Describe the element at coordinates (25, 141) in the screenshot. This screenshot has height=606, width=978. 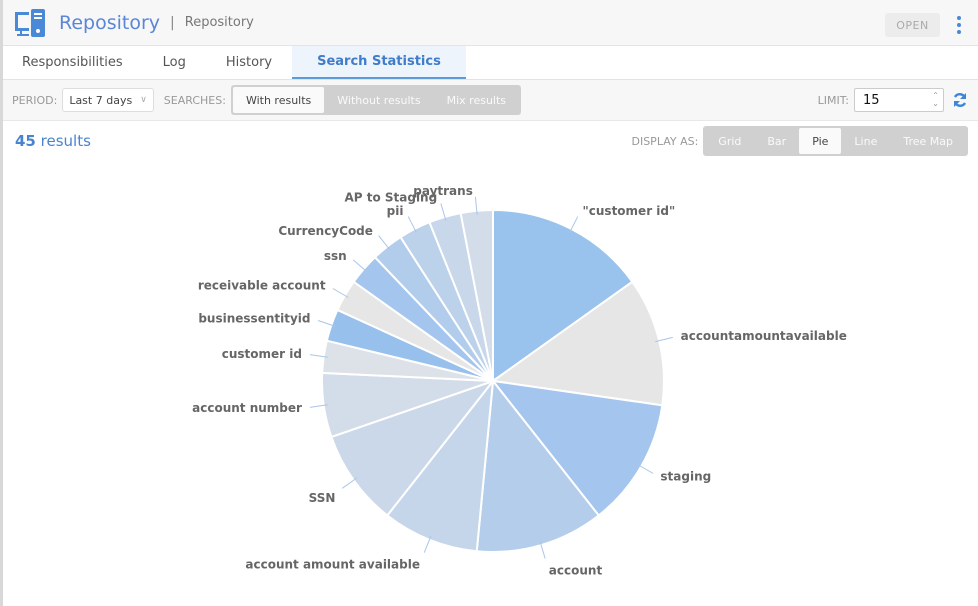
I see `results-number: 45` at that location.